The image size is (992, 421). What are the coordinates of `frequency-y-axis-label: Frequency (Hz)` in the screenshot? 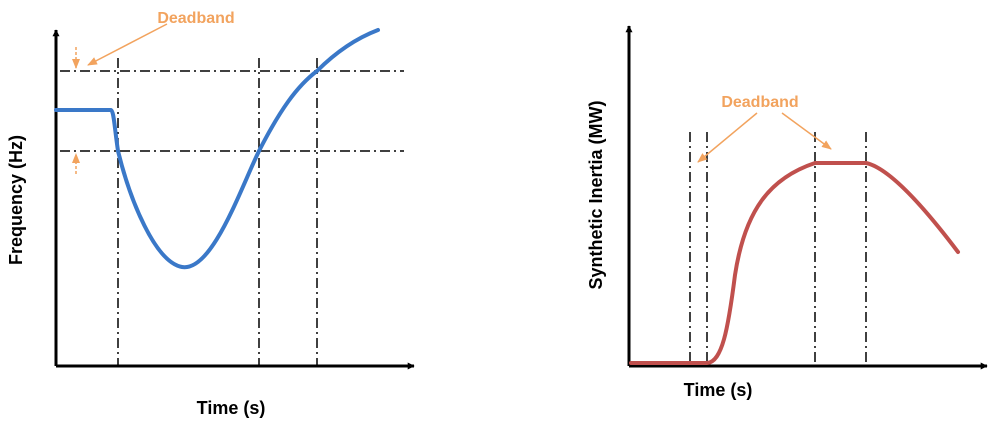 It's located at (16, 200).